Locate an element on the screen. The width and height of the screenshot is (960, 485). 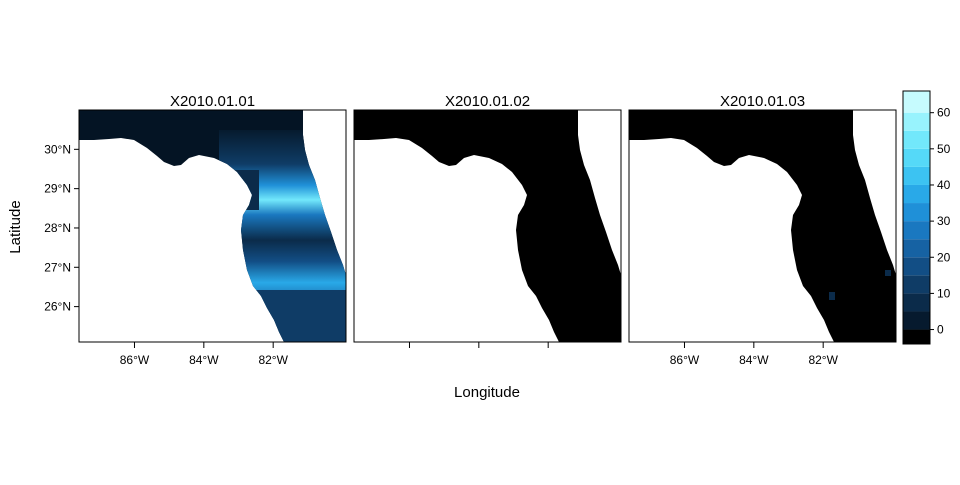
colorbar-tick-label: 30 is located at coordinates (944, 221).